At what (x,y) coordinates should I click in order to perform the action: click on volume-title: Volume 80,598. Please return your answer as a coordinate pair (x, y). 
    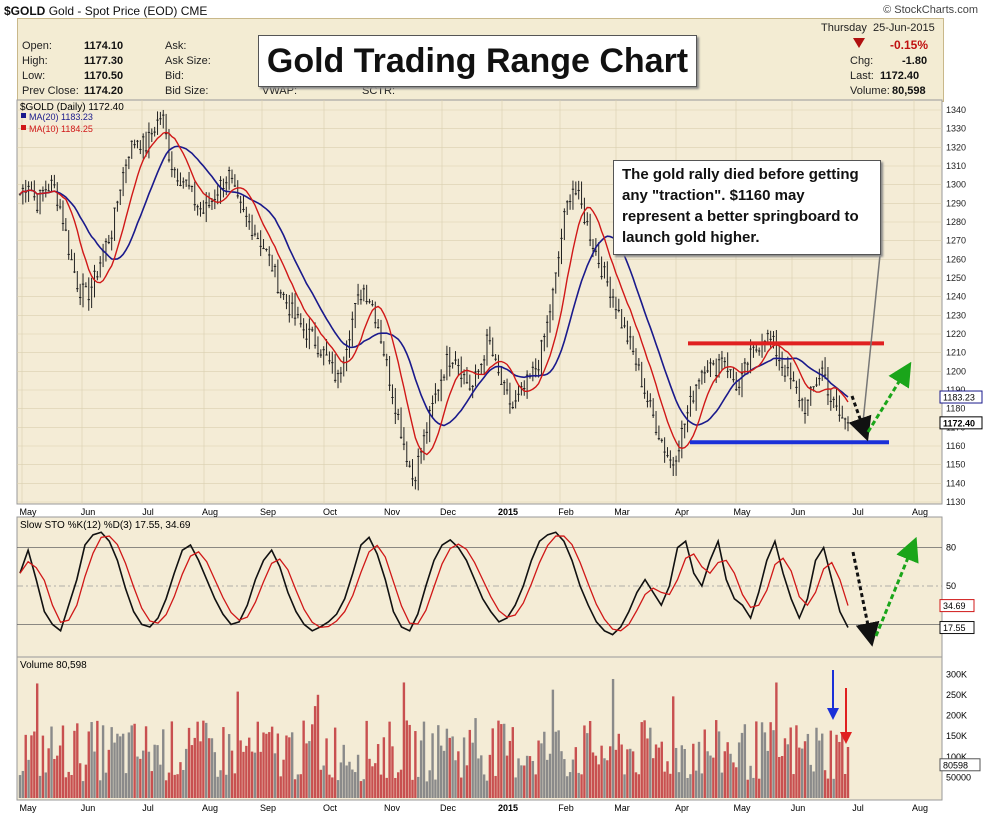
    Looking at the image, I should click on (53, 665).